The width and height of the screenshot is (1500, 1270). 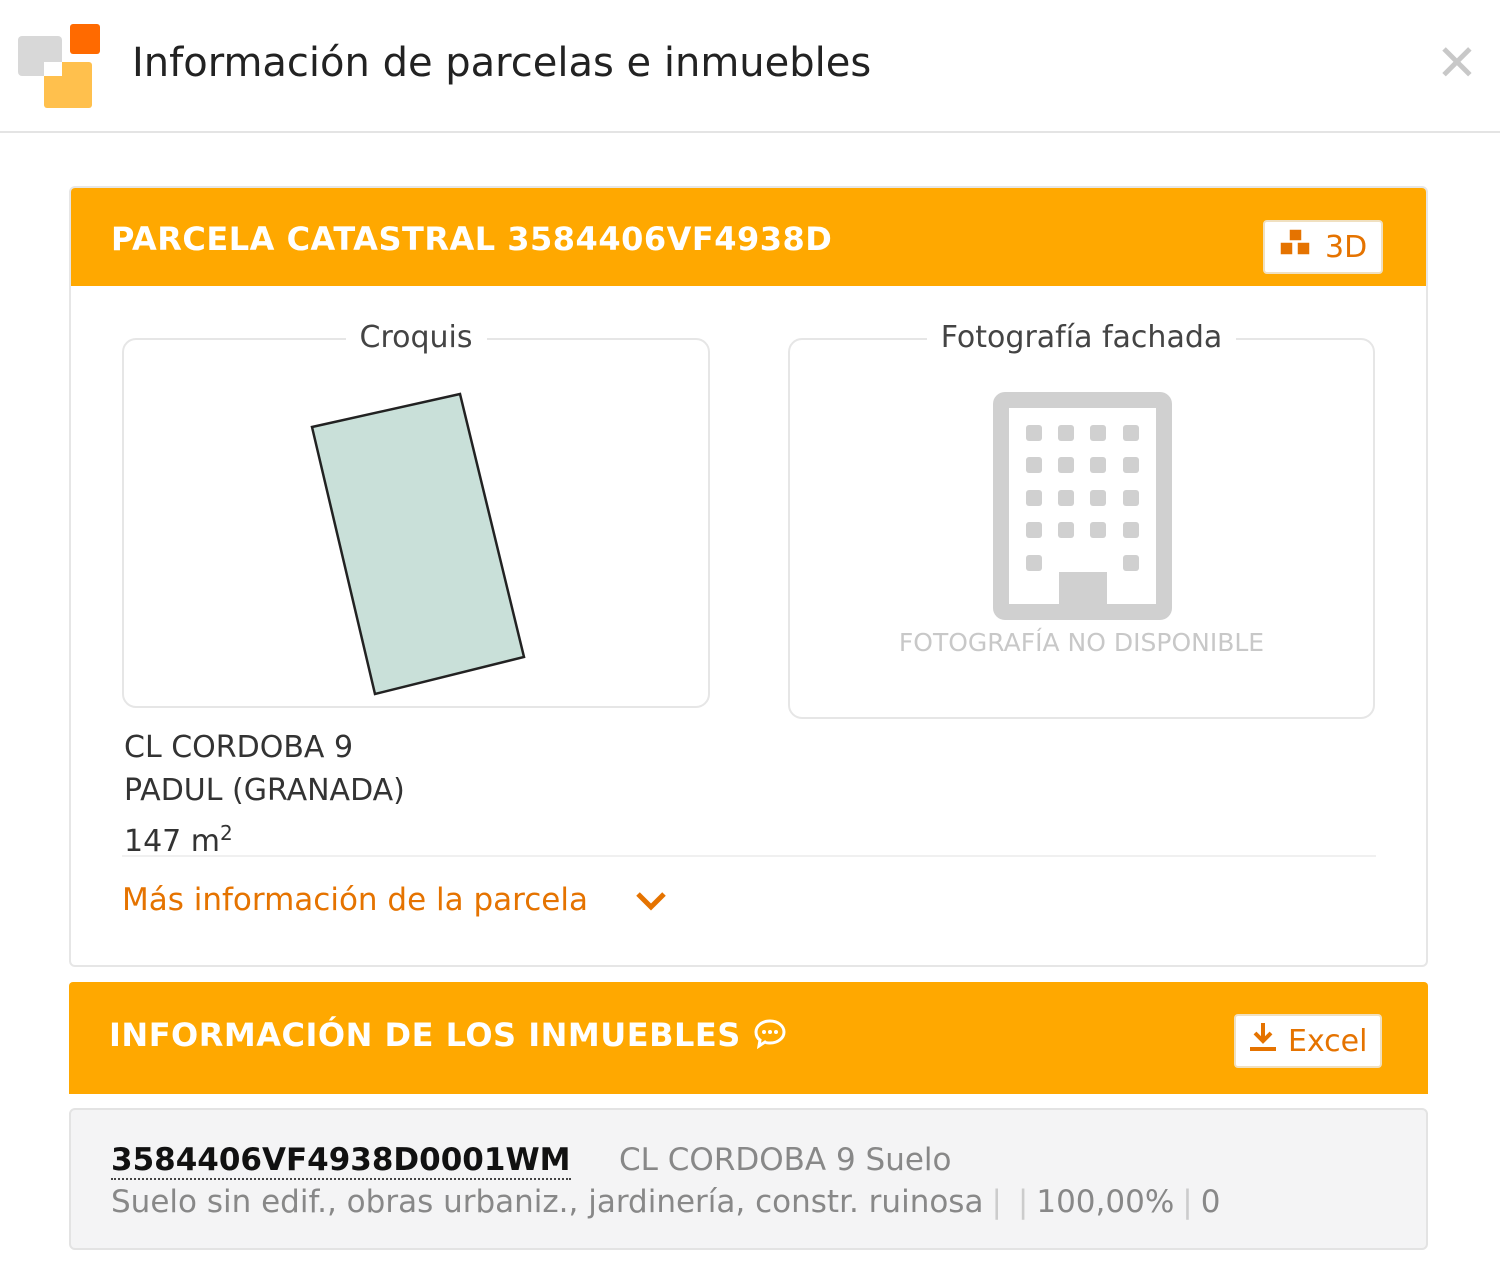 What do you see at coordinates (418, 544) in the screenshot?
I see `parcel-sketch` at bounding box center [418, 544].